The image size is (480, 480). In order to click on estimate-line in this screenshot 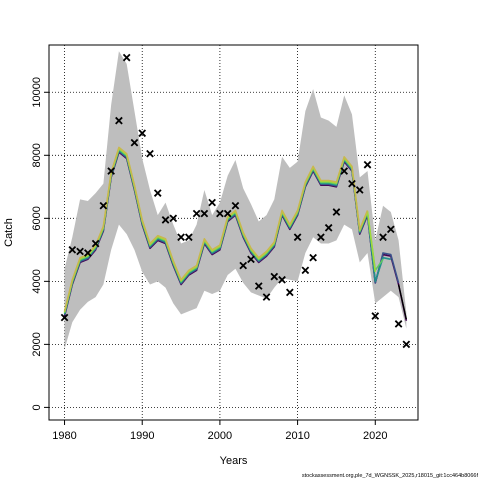, I will do `click(402, 302)`.